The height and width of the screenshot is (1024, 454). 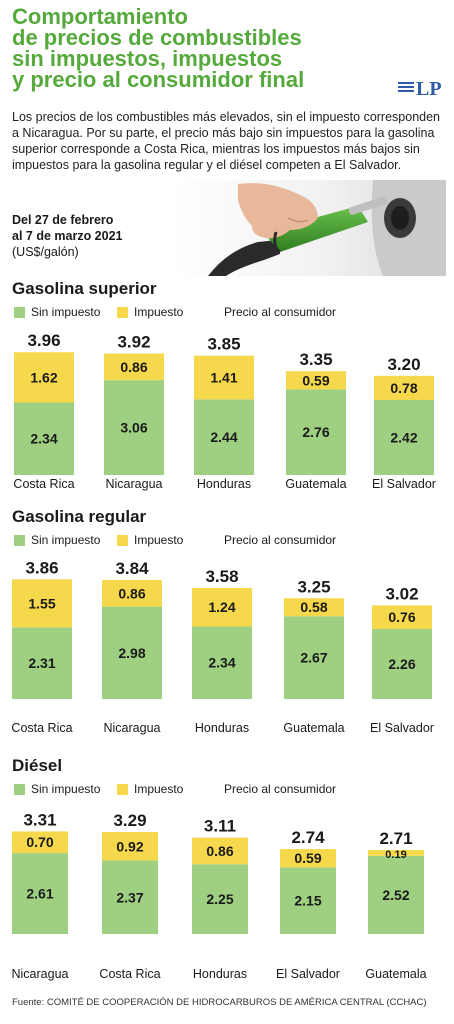 What do you see at coordinates (313, 586) in the screenshot?
I see `data-label-total: 3.25` at bounding box center [313, 586].